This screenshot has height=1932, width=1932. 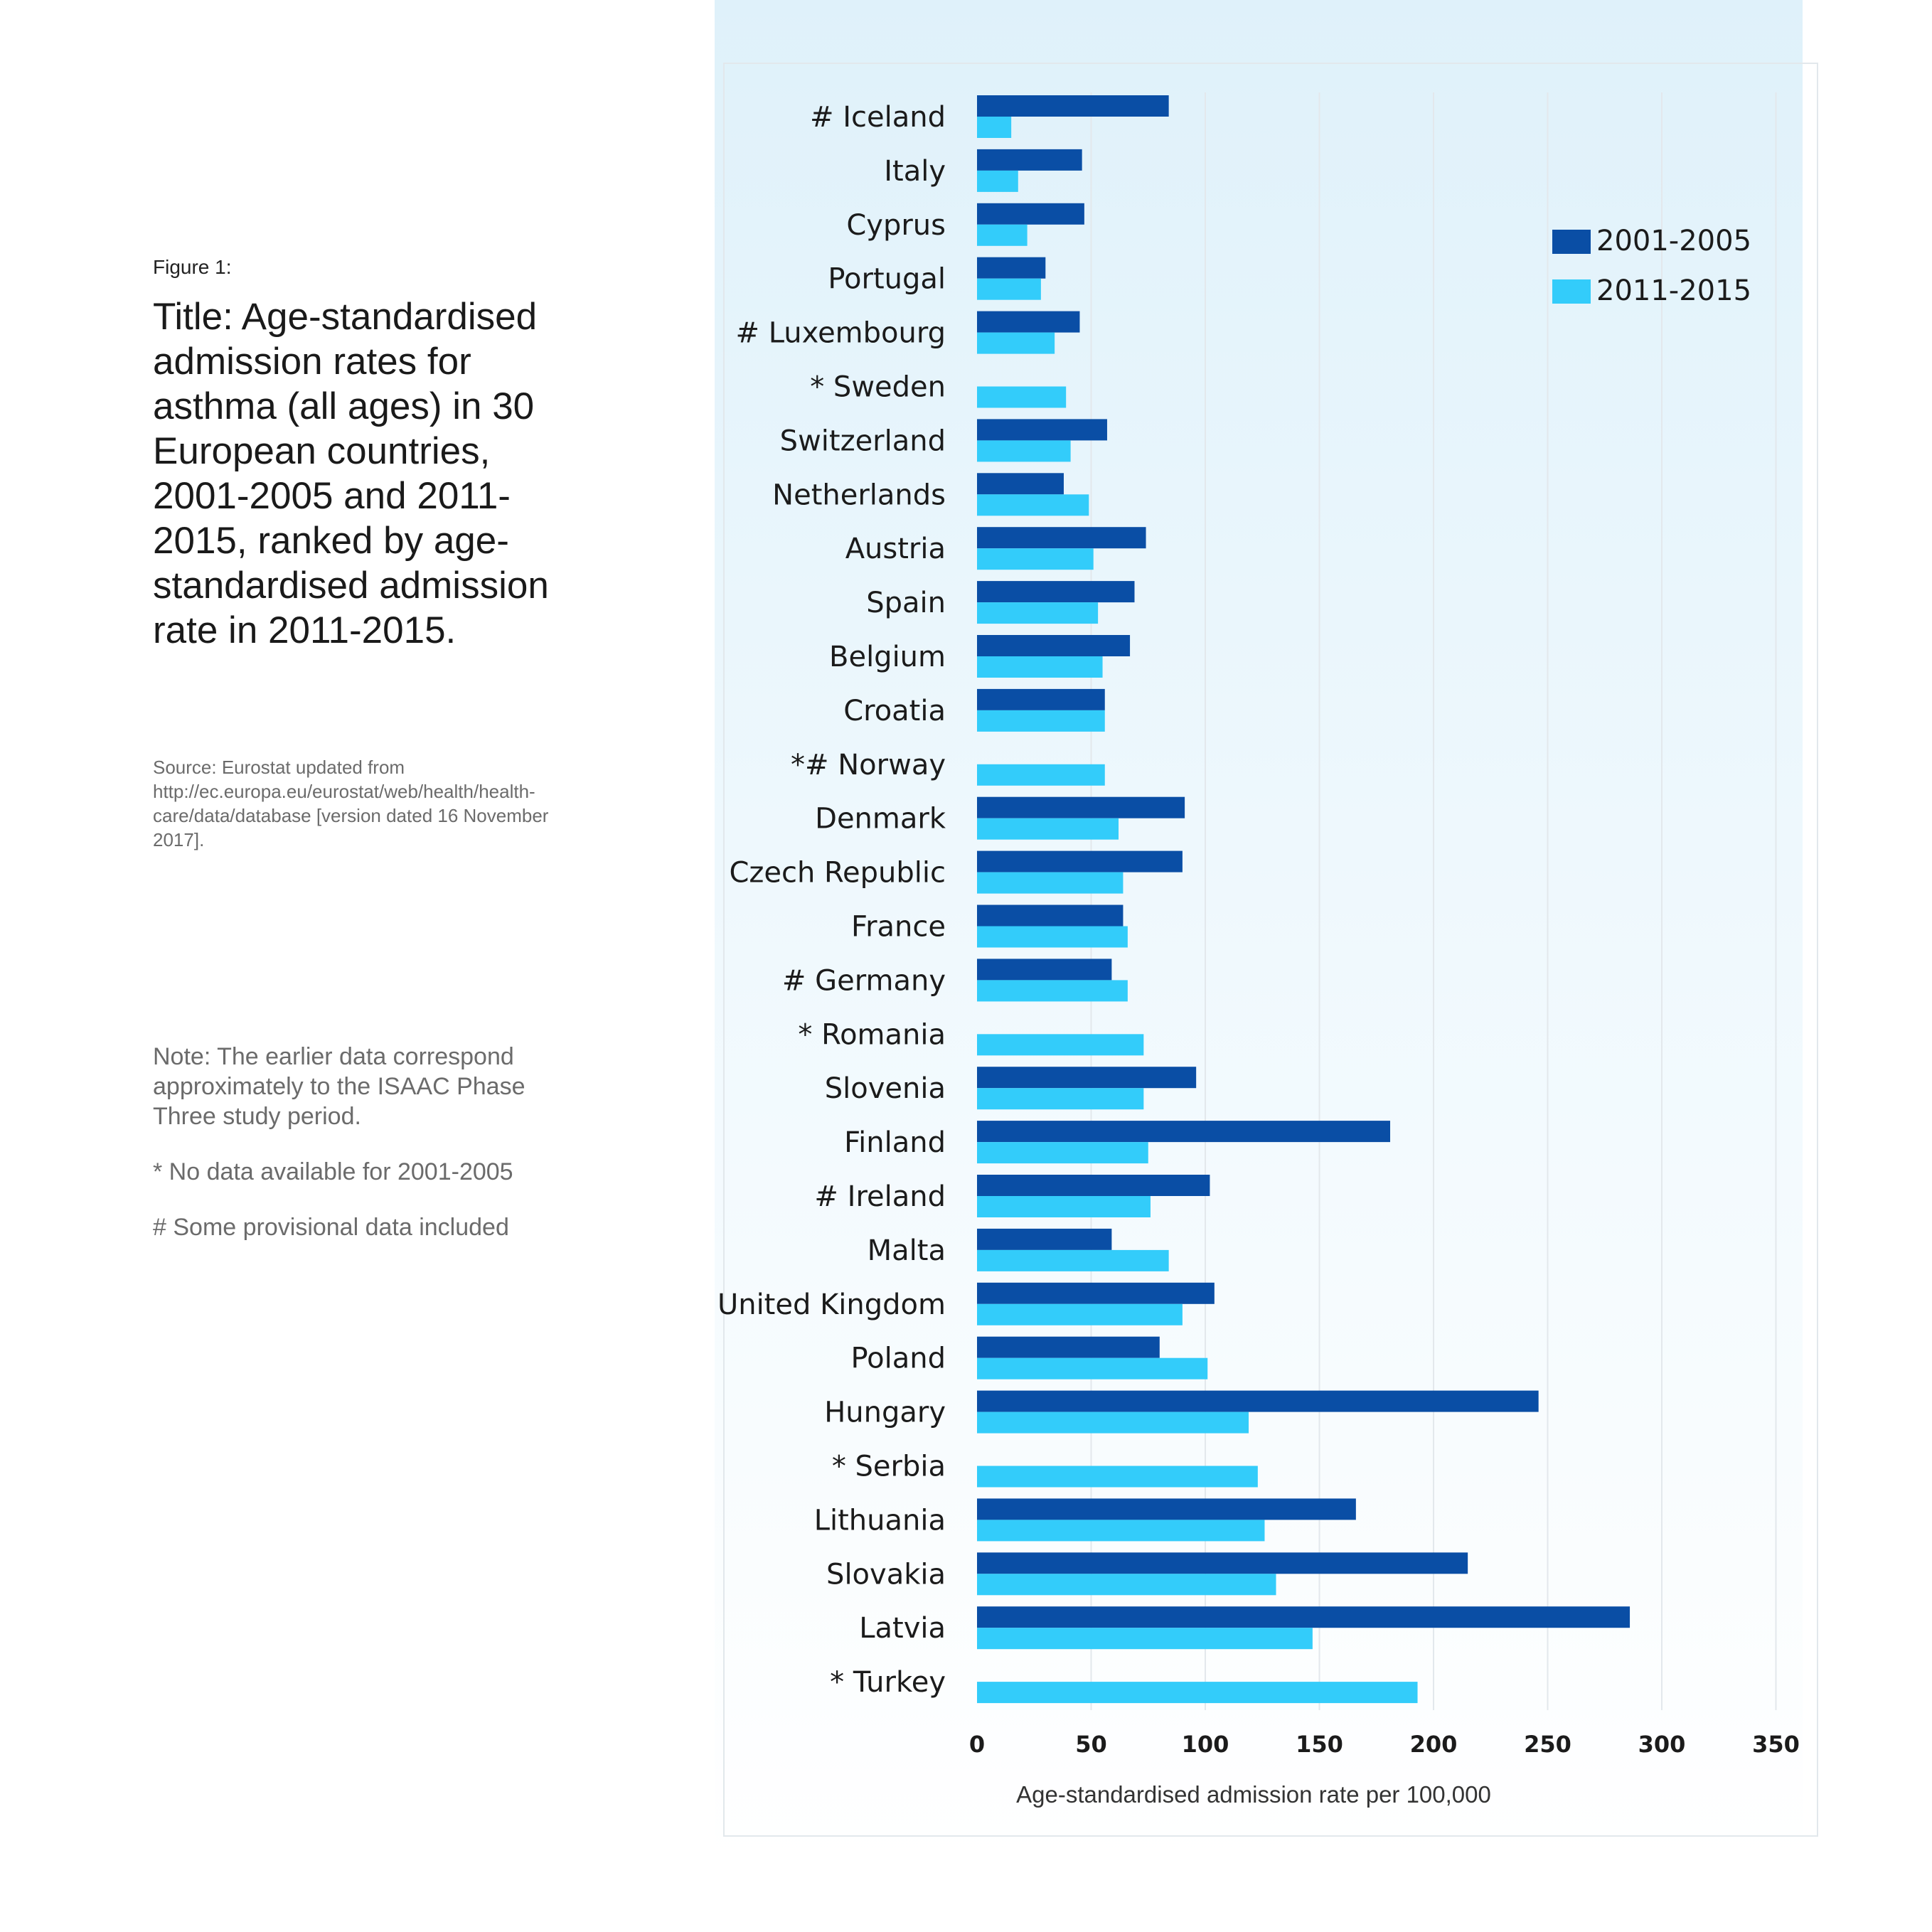 I want to click on category-label-iceland: # Iceland, so click(x=878, y=117).